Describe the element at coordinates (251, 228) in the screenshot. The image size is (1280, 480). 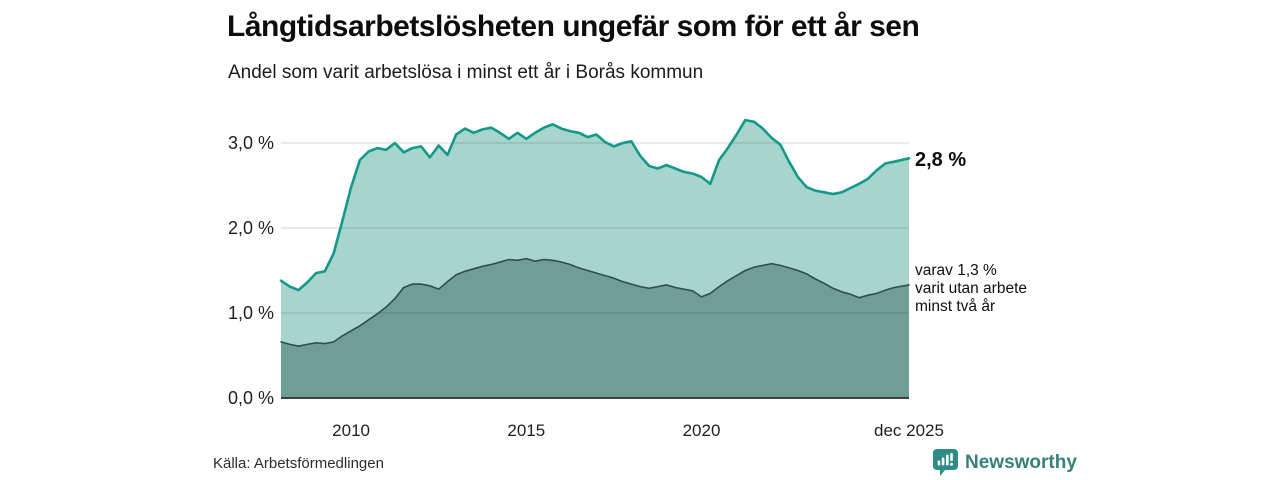
I see `y-tick-label: 2,0 %` at that location.